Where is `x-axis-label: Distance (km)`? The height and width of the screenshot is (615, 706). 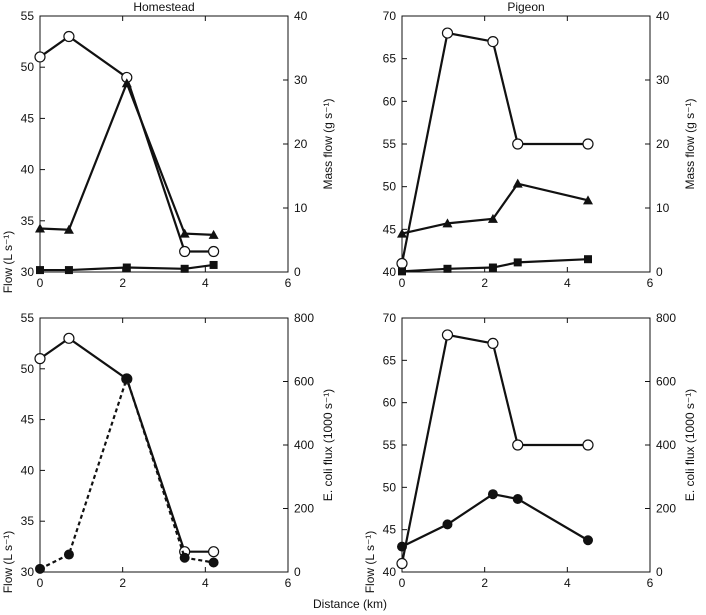 x-axis-label: Distance (km) is located at coordinates (350, 604).